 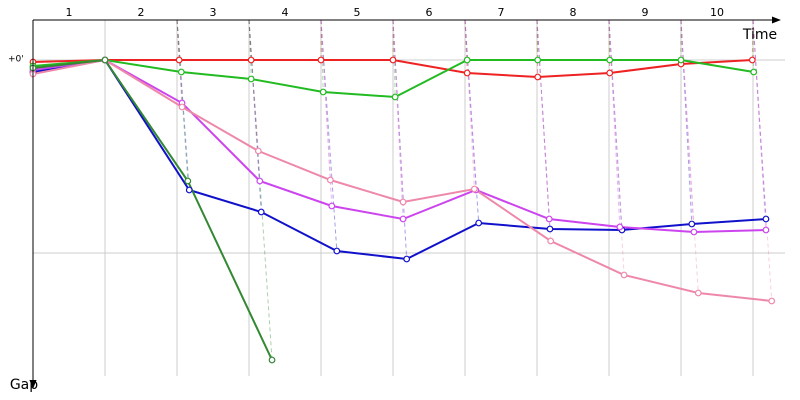 What do you see at coordinates (429, 12) in the screenshot?
I see `x-tick-label: 6` at bounding box center [429, 12].